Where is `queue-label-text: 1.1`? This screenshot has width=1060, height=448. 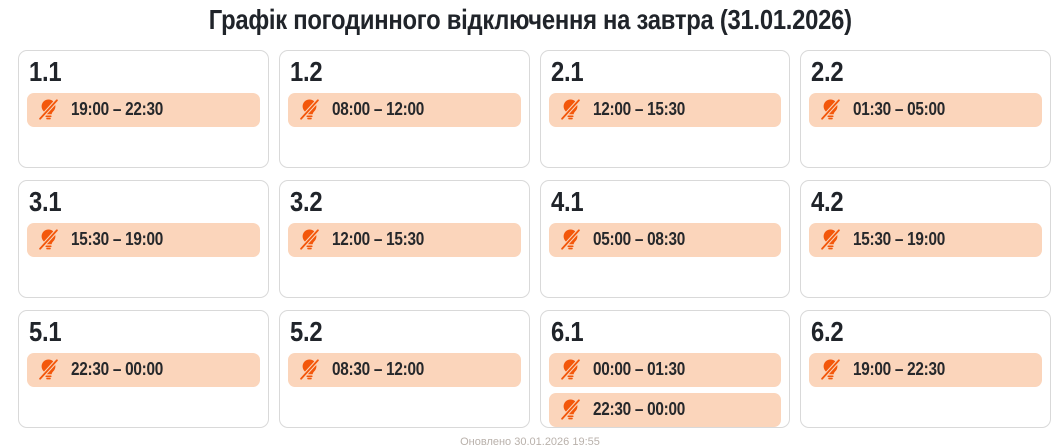 queue-label-text: 1.1 is located at coordinates (45, 71).